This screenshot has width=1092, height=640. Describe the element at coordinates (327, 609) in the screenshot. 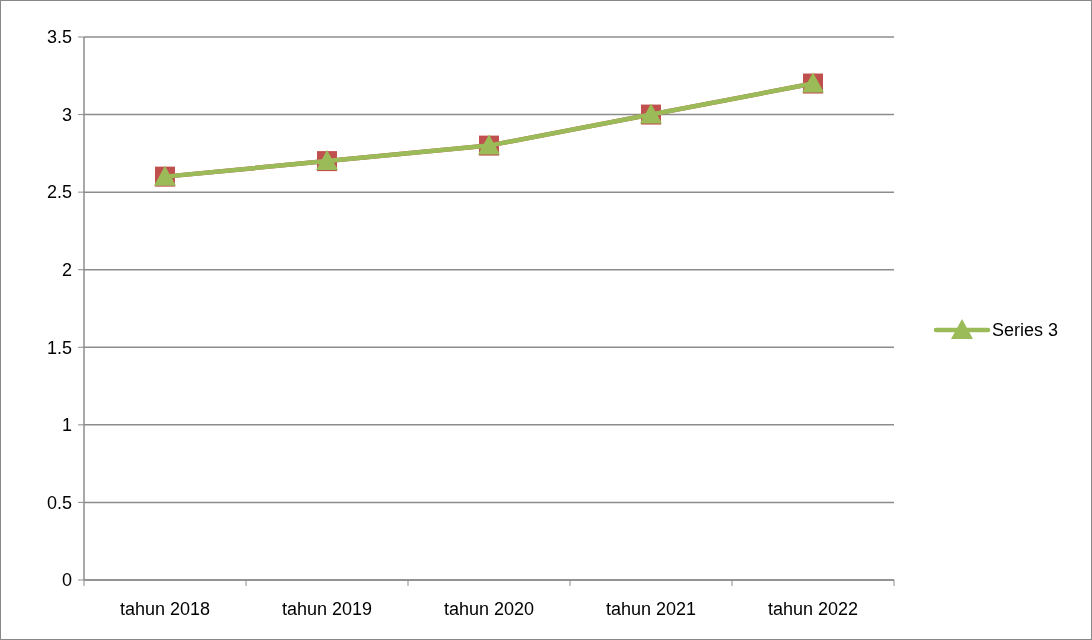

I see `x-tick-label: tahun 2019` at that location.